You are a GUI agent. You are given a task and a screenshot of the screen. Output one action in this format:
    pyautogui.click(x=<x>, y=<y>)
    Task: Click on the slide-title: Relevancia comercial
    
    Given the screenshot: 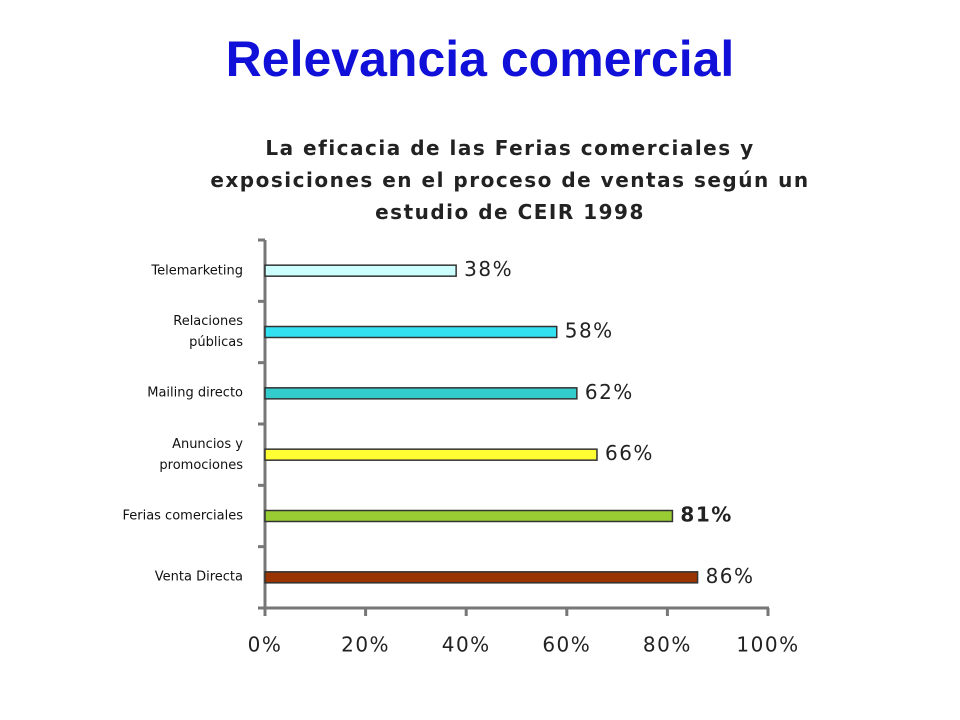 What is the action you would take?
    pyautogui.click(x=480, y=59)
    